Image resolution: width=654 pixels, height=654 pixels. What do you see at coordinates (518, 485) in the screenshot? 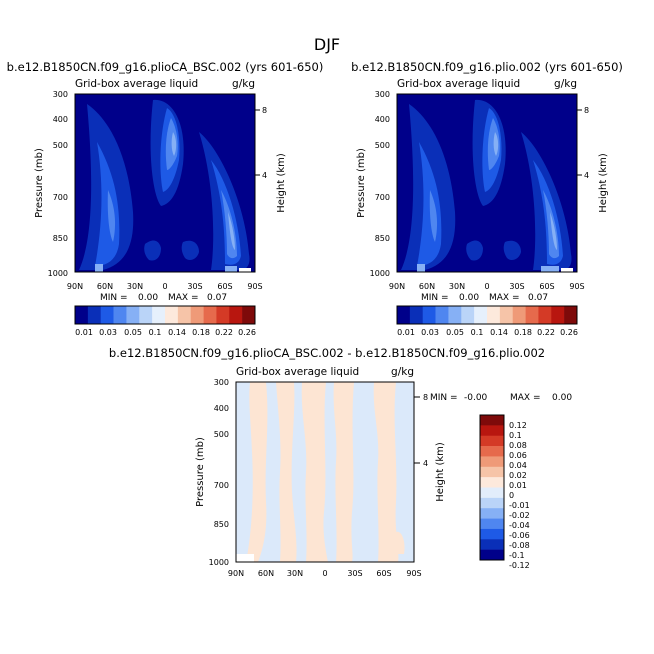
I see `panel3-cbar-label: 0.01` at bounding box center [518, 485].